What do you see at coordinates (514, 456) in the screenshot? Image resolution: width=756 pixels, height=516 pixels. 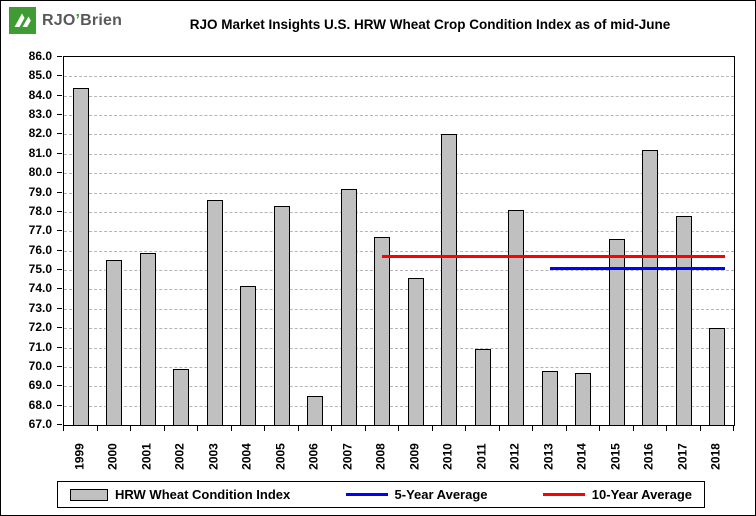 I see `x-axis-tick-label: 2012` at bounding box center [514, 456].